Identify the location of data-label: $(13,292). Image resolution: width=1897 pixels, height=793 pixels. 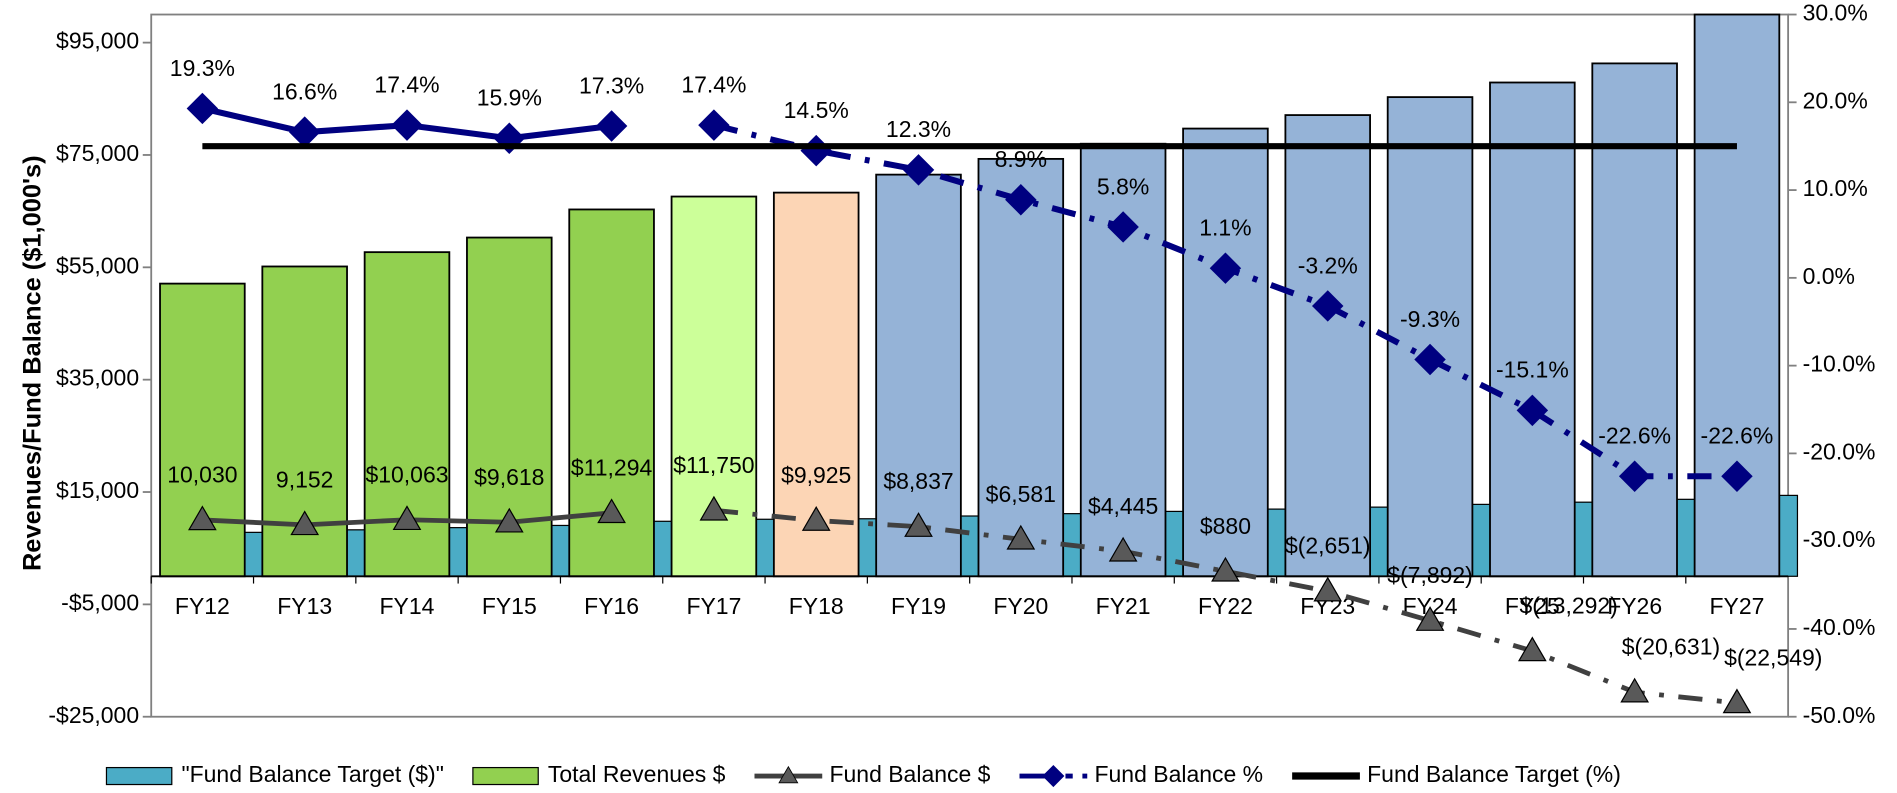
(1568, 605).